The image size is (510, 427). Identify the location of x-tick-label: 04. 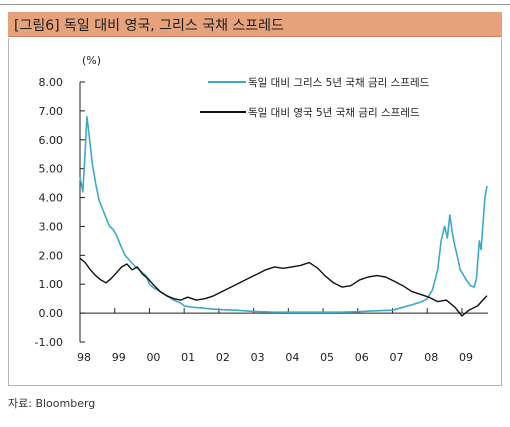
(292, 357).